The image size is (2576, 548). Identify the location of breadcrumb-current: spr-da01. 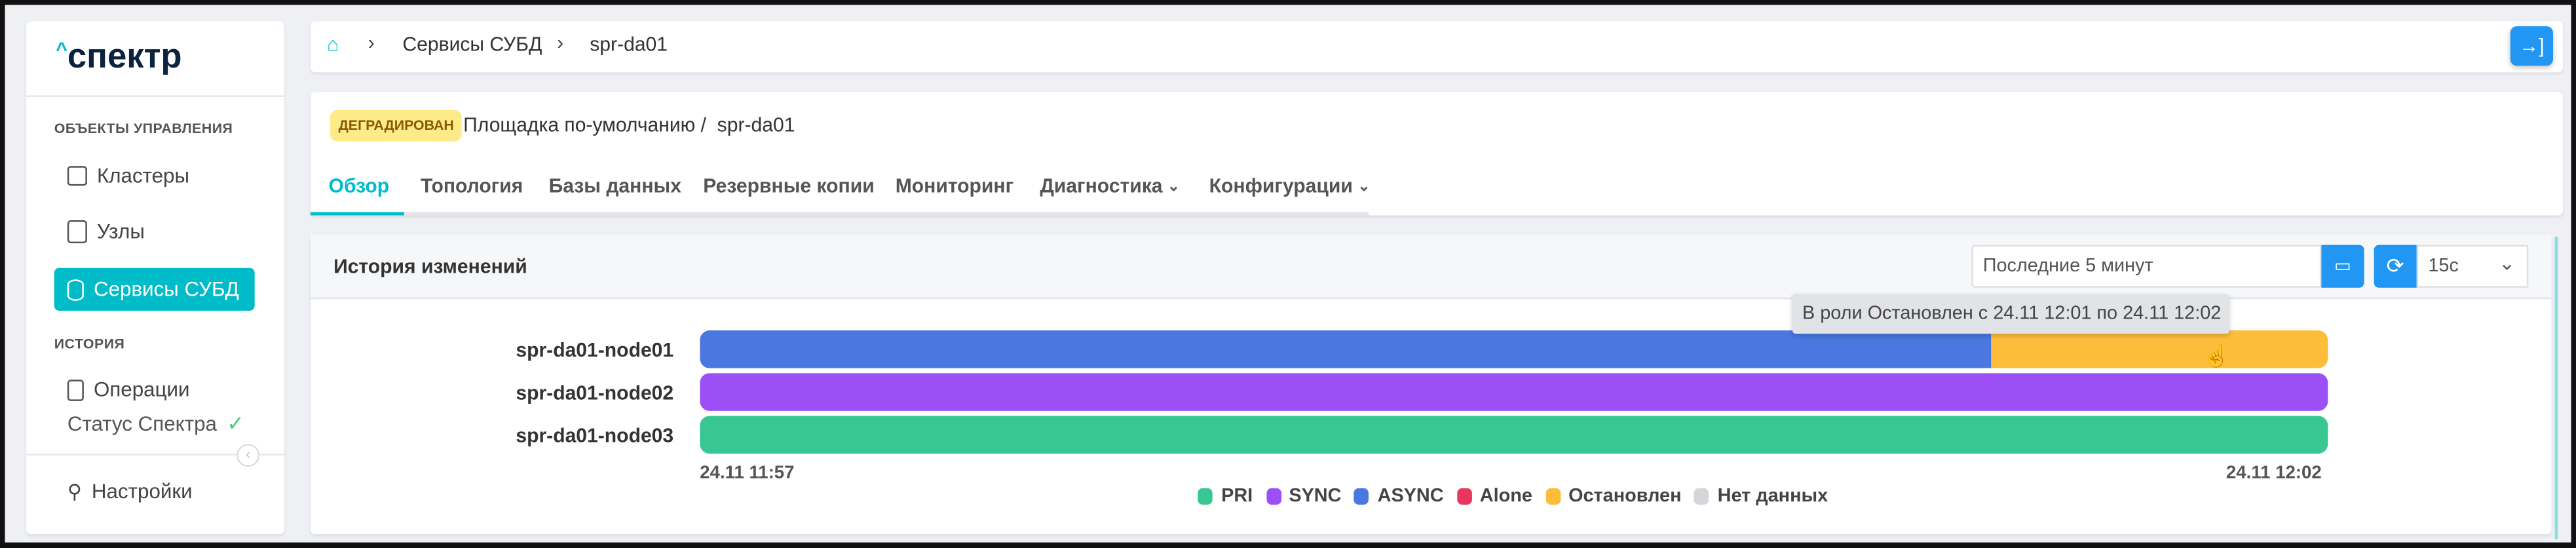
(629, 44).